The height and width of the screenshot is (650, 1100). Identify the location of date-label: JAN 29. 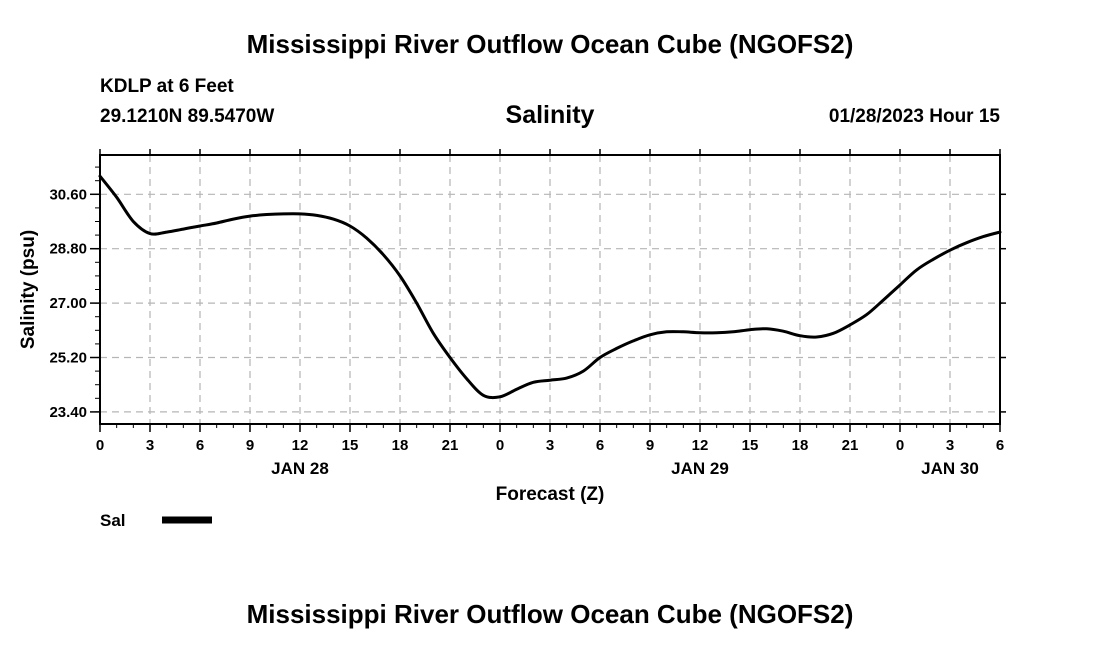
(700, 468).